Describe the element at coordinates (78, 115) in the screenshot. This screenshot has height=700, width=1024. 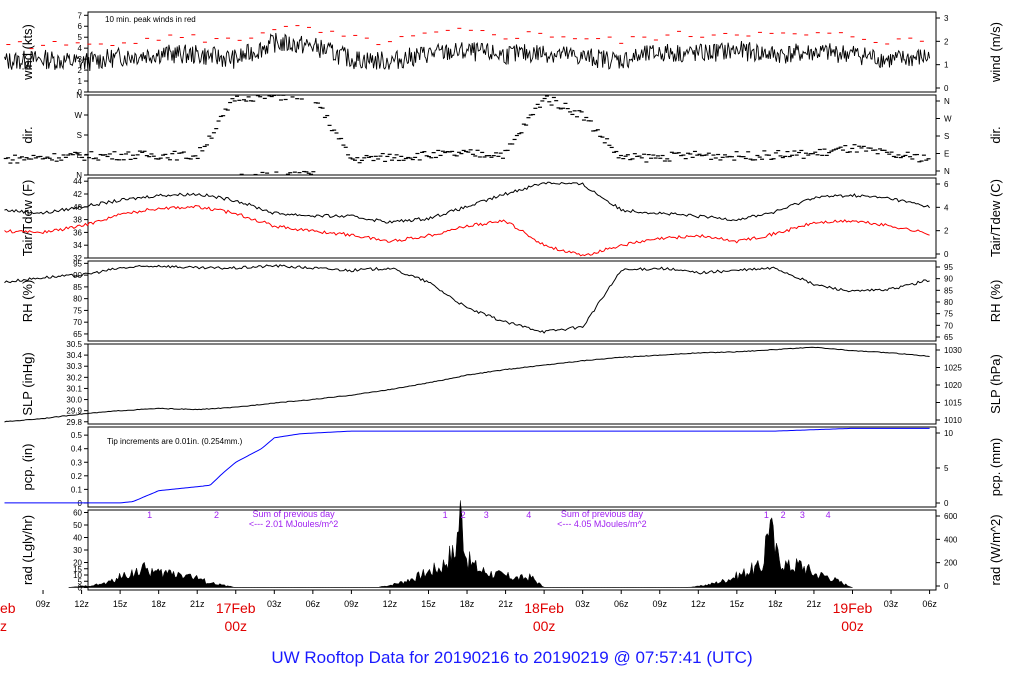
I see `y-tick-label-left: W` at that location.